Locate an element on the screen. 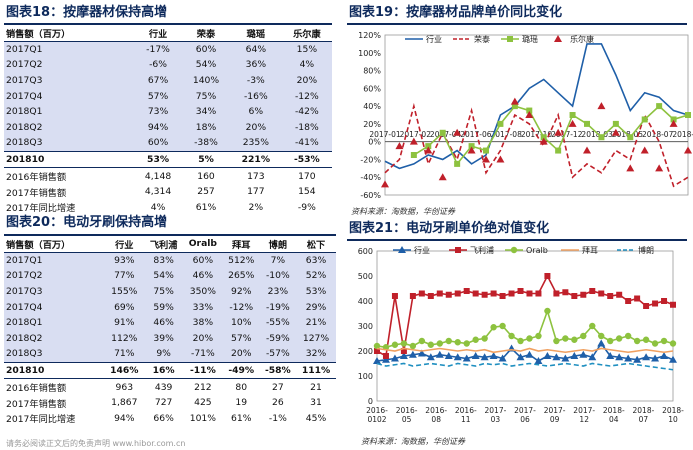  table-cell: 60% is located at coordinates (206, 49).